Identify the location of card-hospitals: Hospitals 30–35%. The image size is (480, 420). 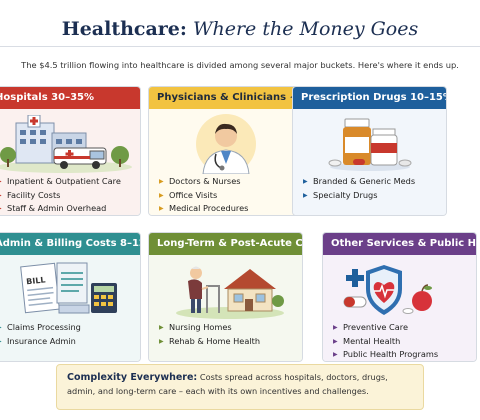
(70, 151).